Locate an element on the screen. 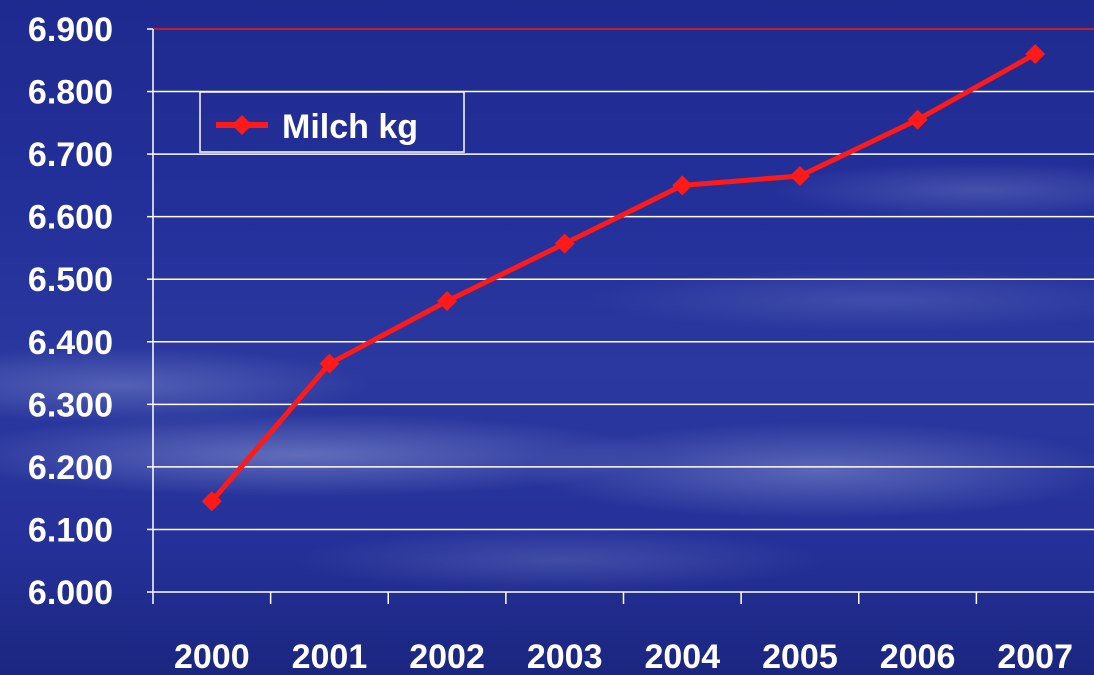  x-axis-tick-label: 2004 is located at coordinates (682, 656).